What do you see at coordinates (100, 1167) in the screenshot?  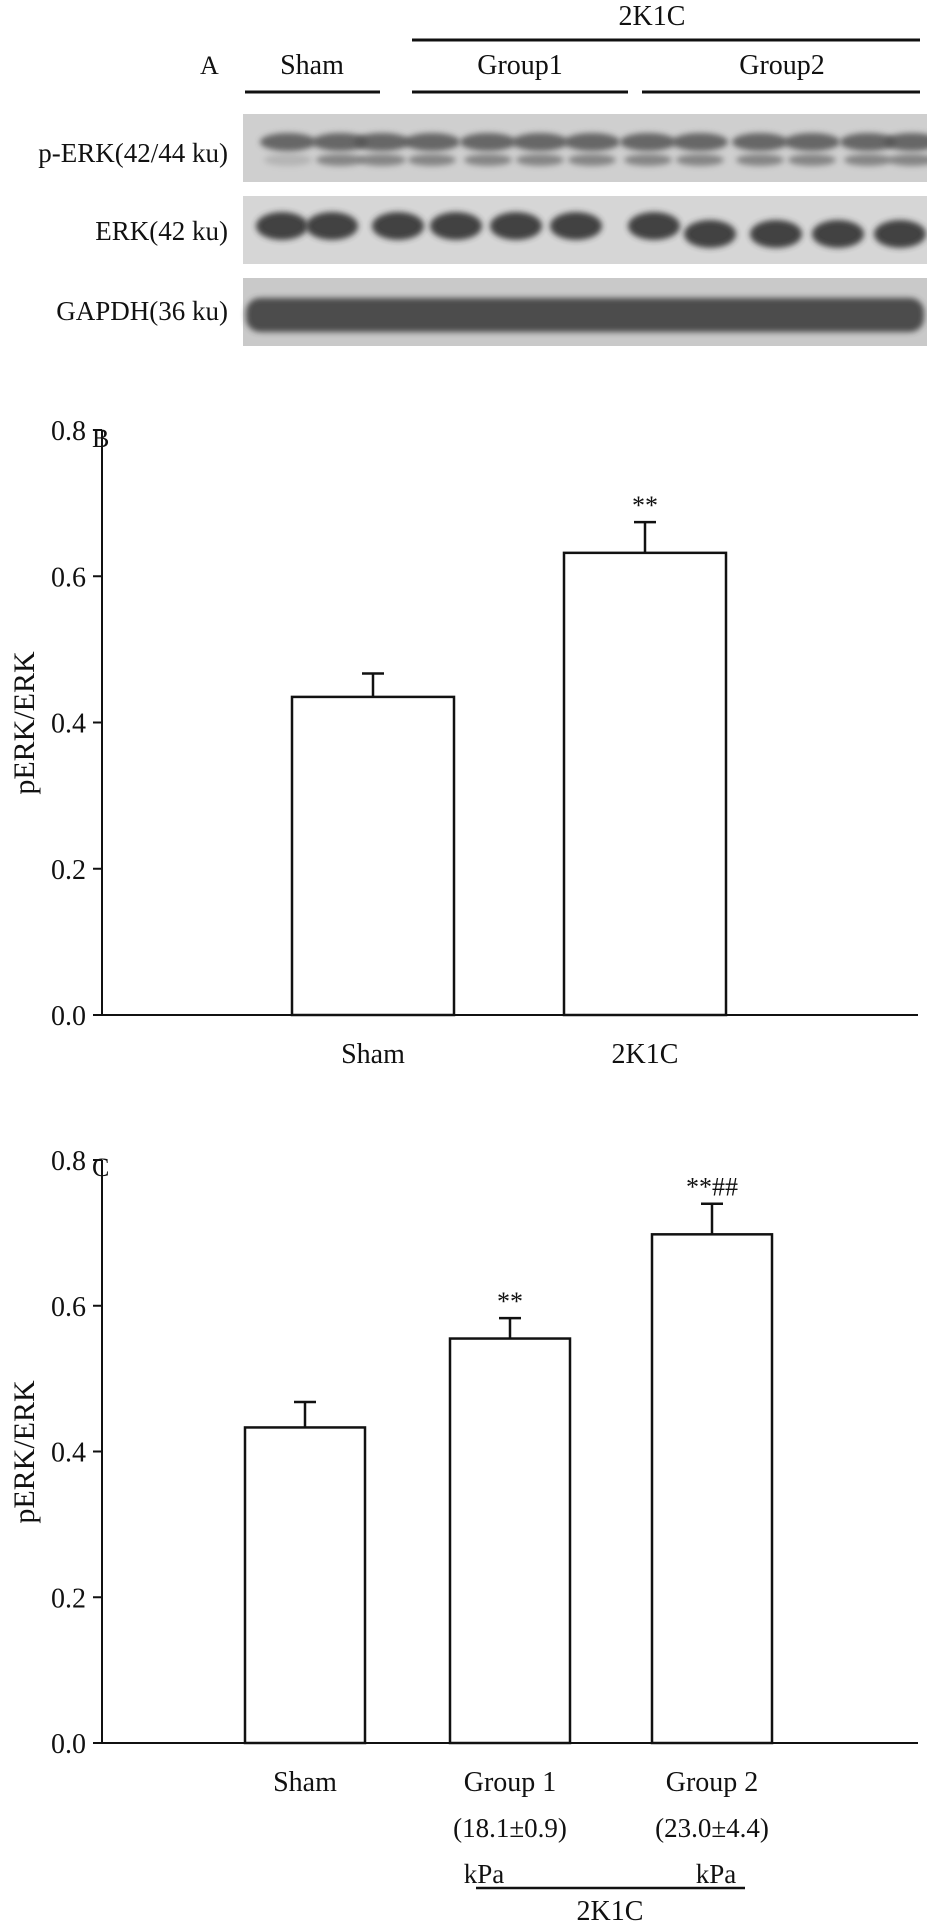 I see `panel-c-label: C` at bounding box center [100, 1167].